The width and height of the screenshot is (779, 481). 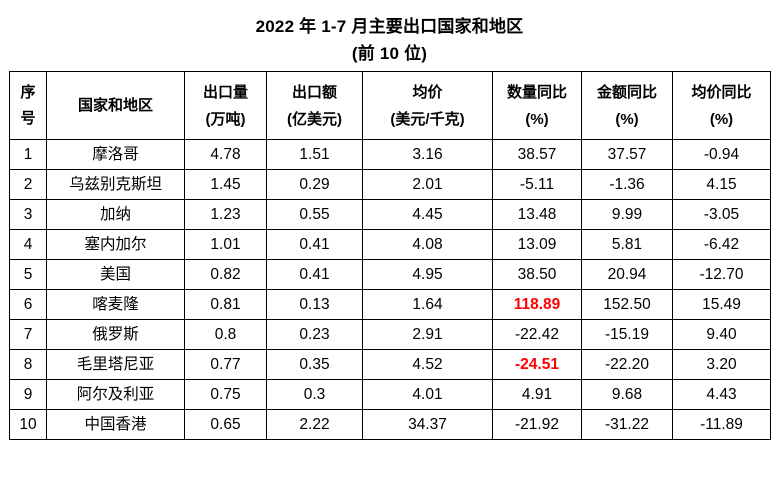 What do you see at coordinates (115, 304) in the screenshot?
I see `country-cell: 喀麦隆` at bounding box center [115, 304].